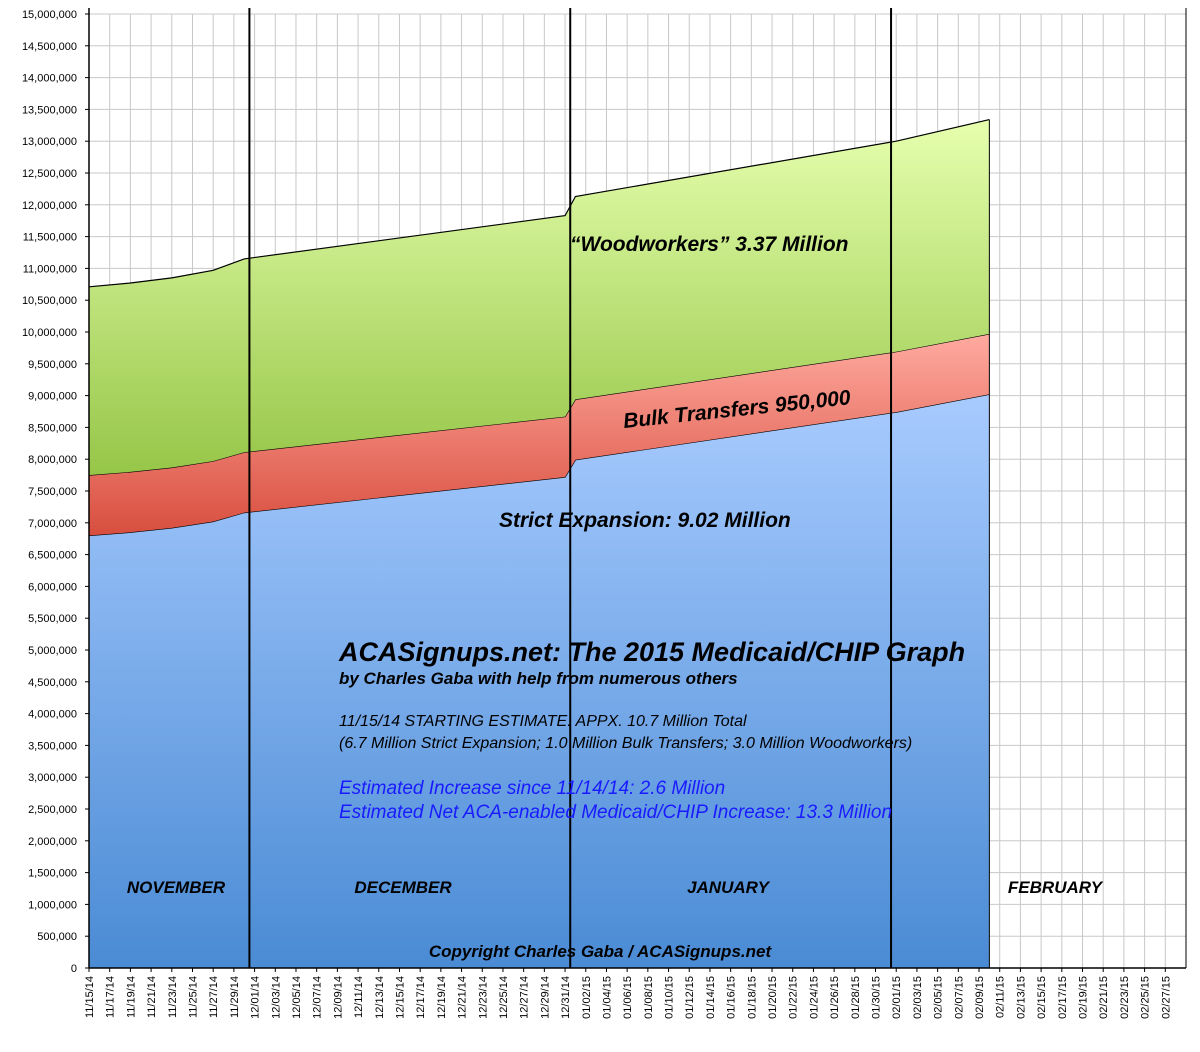 This screenshot has width=1200, height=1052. What do you see at coordinates (1084, 997) in the screenshot?
I see `x-tick-label: 02/19/15` at bounding box center [1084, 997].